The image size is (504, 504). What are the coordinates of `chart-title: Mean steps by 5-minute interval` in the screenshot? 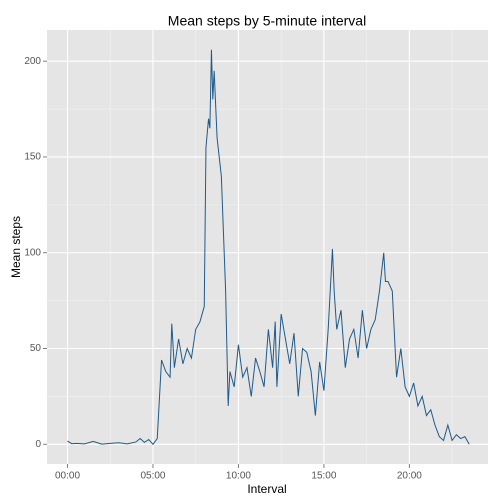 It's located at (267, 21).